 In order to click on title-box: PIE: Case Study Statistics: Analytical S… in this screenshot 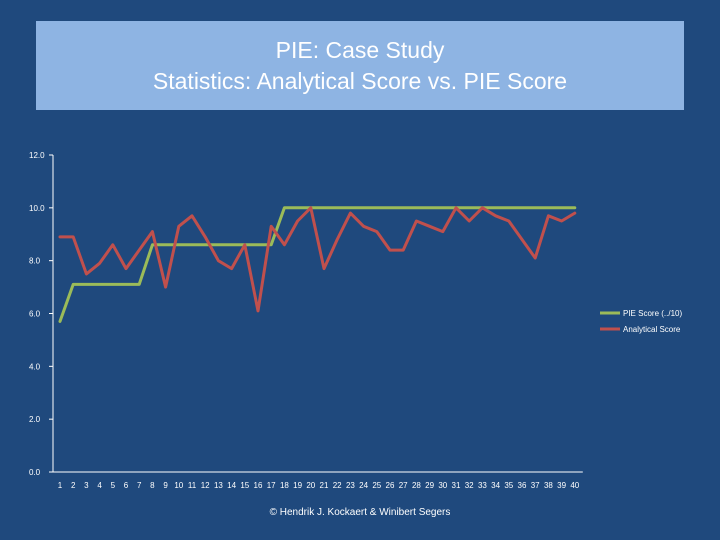, I will do `click(360, 65)`.